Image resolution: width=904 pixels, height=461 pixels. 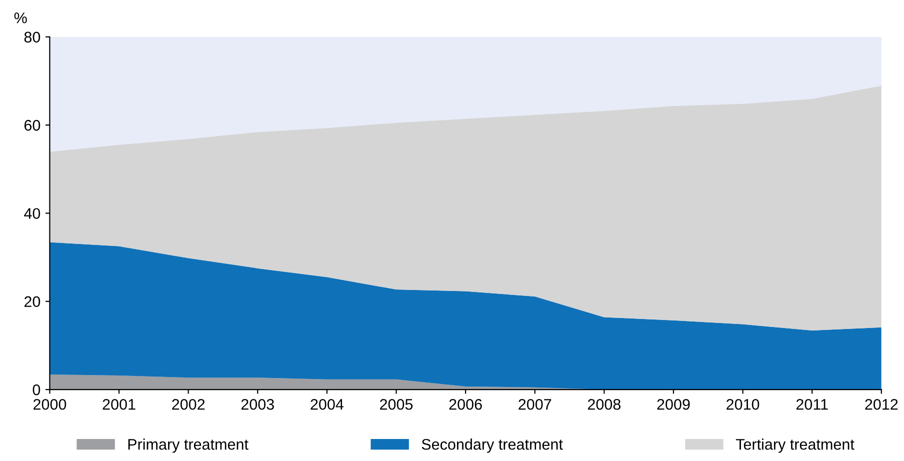 What do you see at coordinates (36, 390) in the screenshot?
I see `y-tick-label: 0` at bounding box center [36, 390].